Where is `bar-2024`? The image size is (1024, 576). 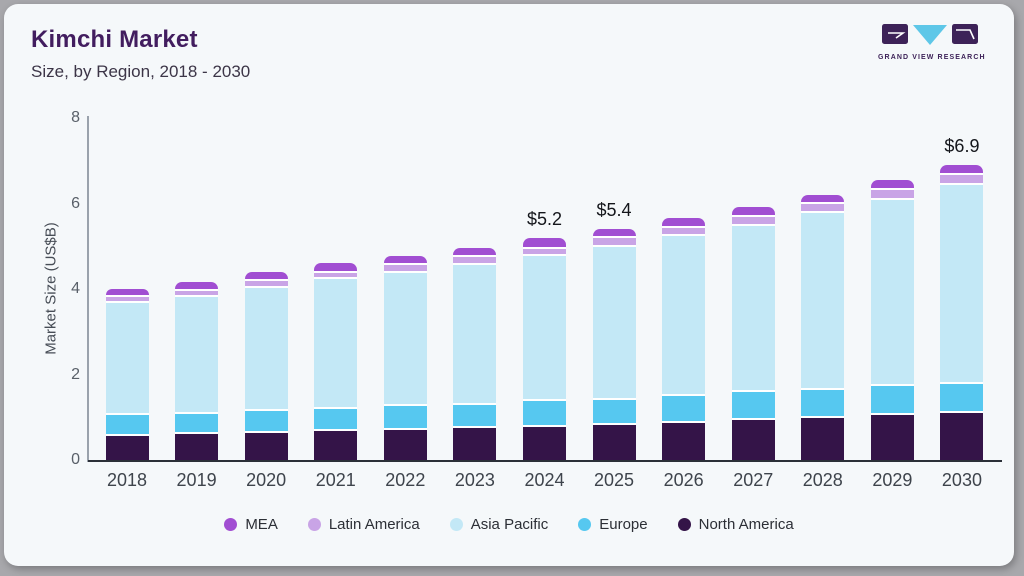
bar-2024 is located at coordinates (544, 348).